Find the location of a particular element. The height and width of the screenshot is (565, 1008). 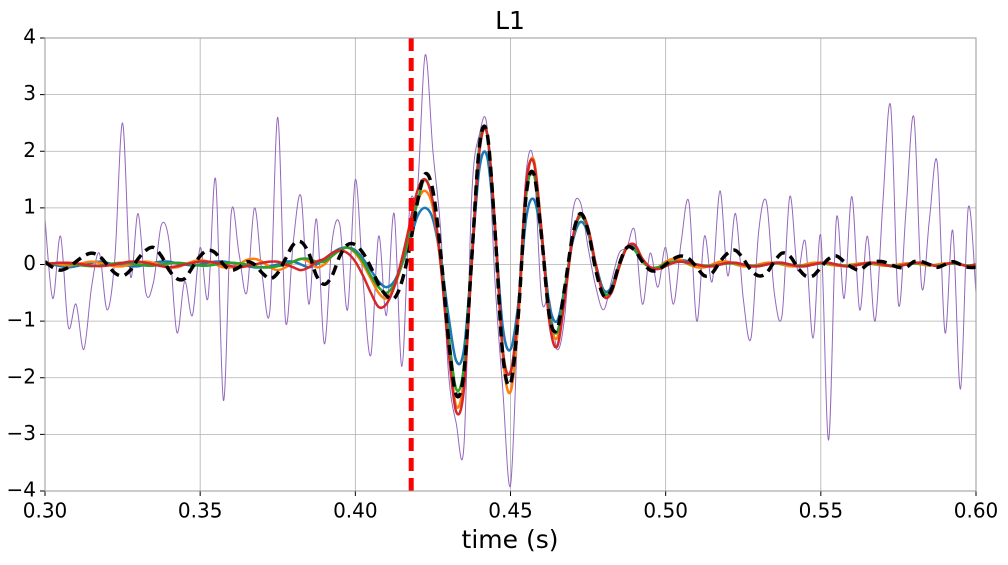

chart-title: L1 is located at coordinates (510, 20).